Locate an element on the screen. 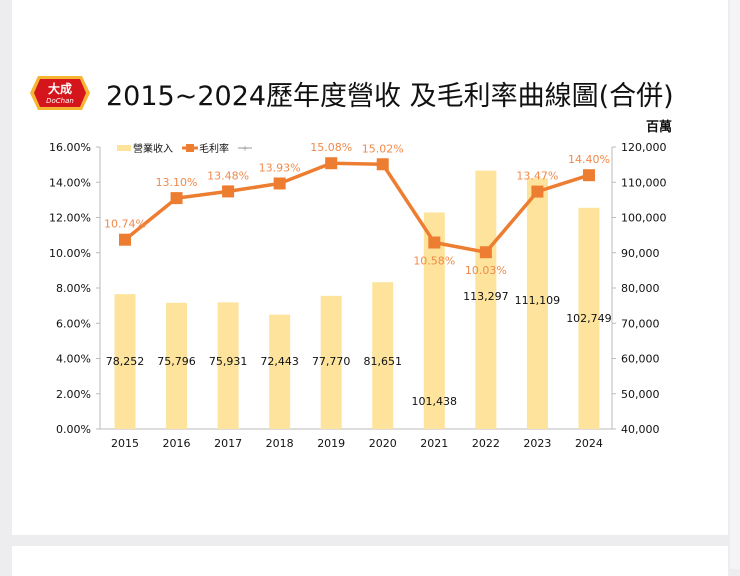 The width and height of the screenshot is (740, 576). gross-margin-label: 13.93% is located at coordinates (280, 167).